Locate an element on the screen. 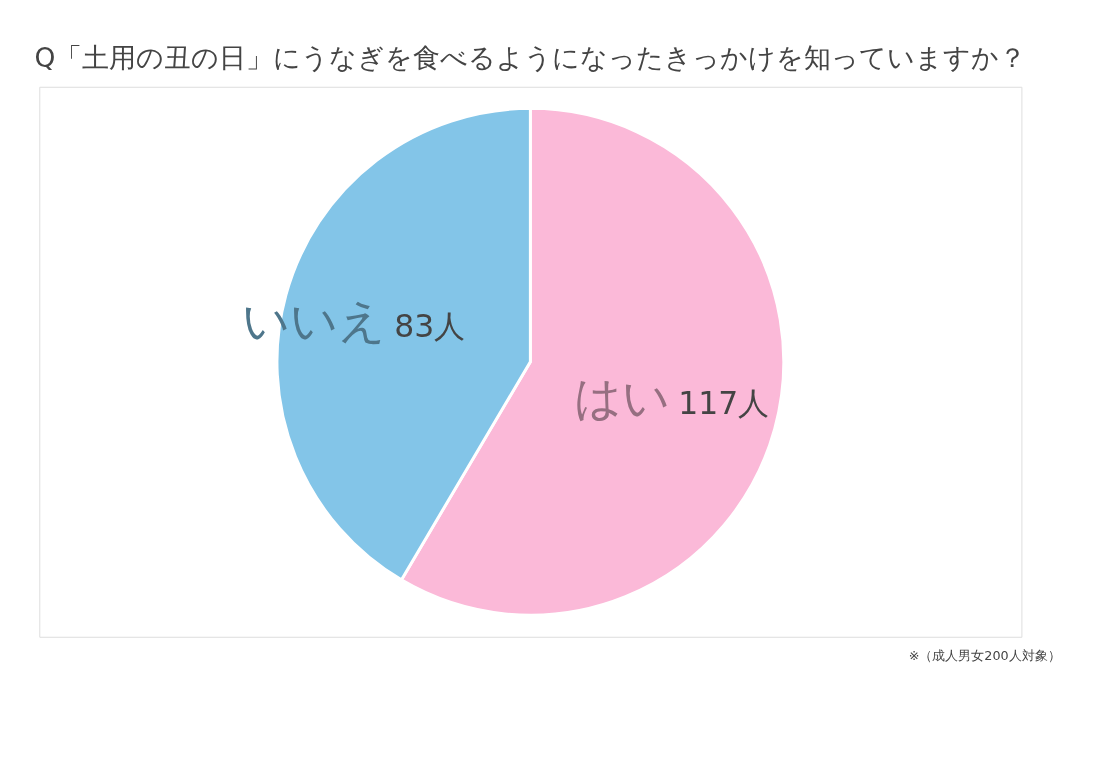 The height and width of the screenshot is (770, 1100). data-label: 117人 is located at coordinates (724, 403).